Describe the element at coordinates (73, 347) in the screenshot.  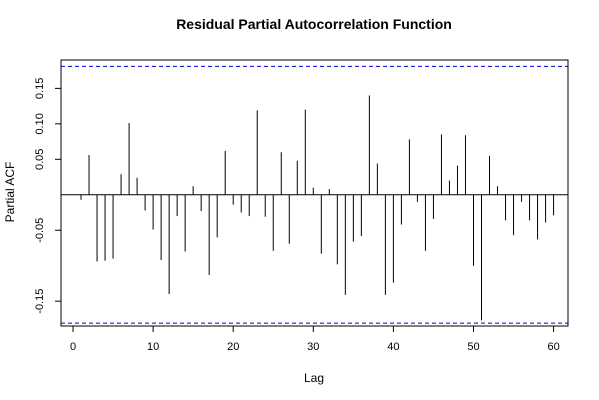
I see `x-tick-label: 0` at that location.